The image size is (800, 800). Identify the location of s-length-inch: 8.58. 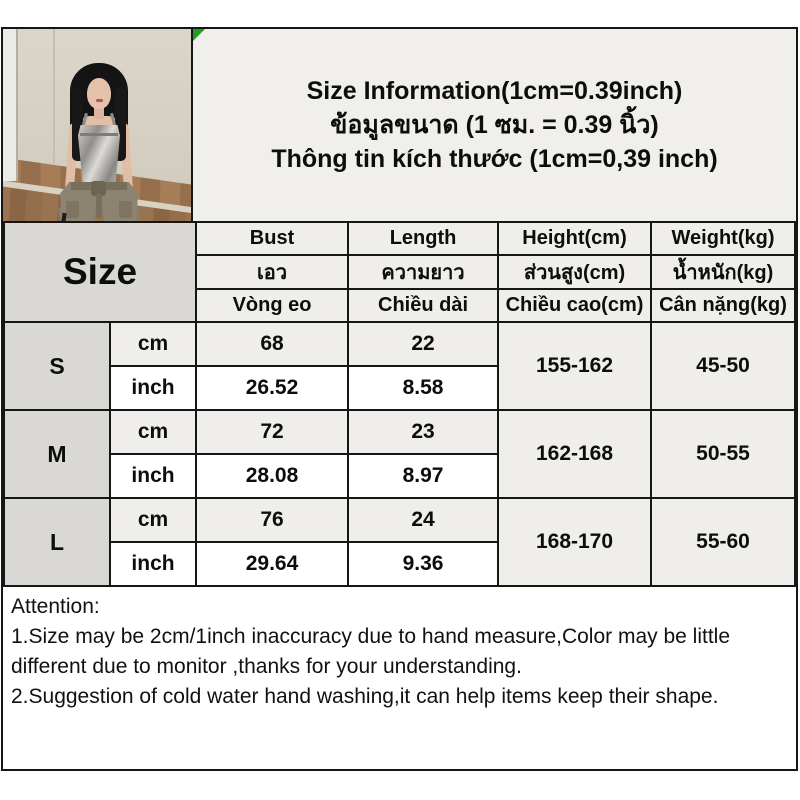
(423, 388).